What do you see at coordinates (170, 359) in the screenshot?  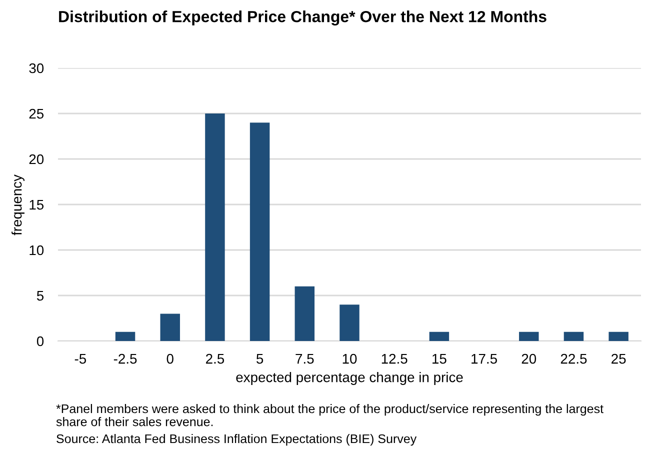 I see `x-tick-label: 0` at bounding box center [170, 359].